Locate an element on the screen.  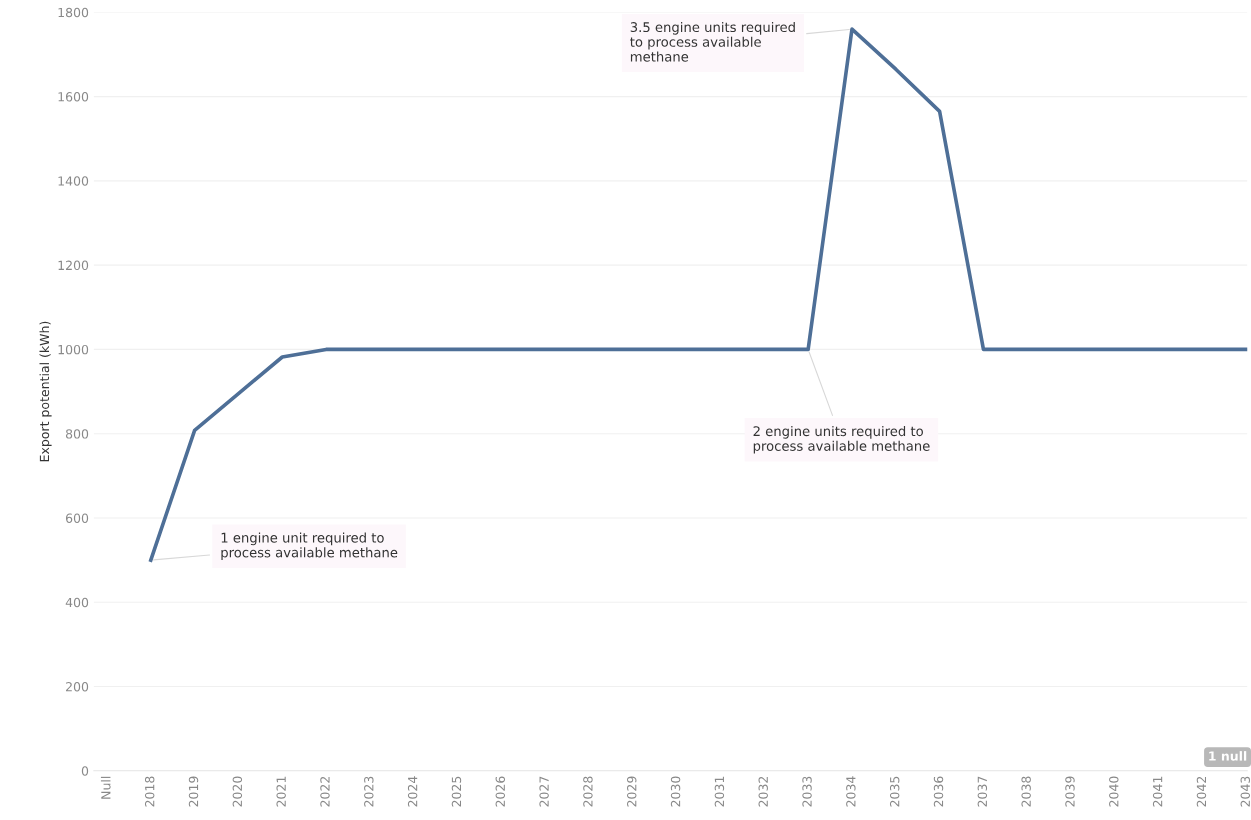
x-tick-label: 2033 is located at coordinates (807, 791).